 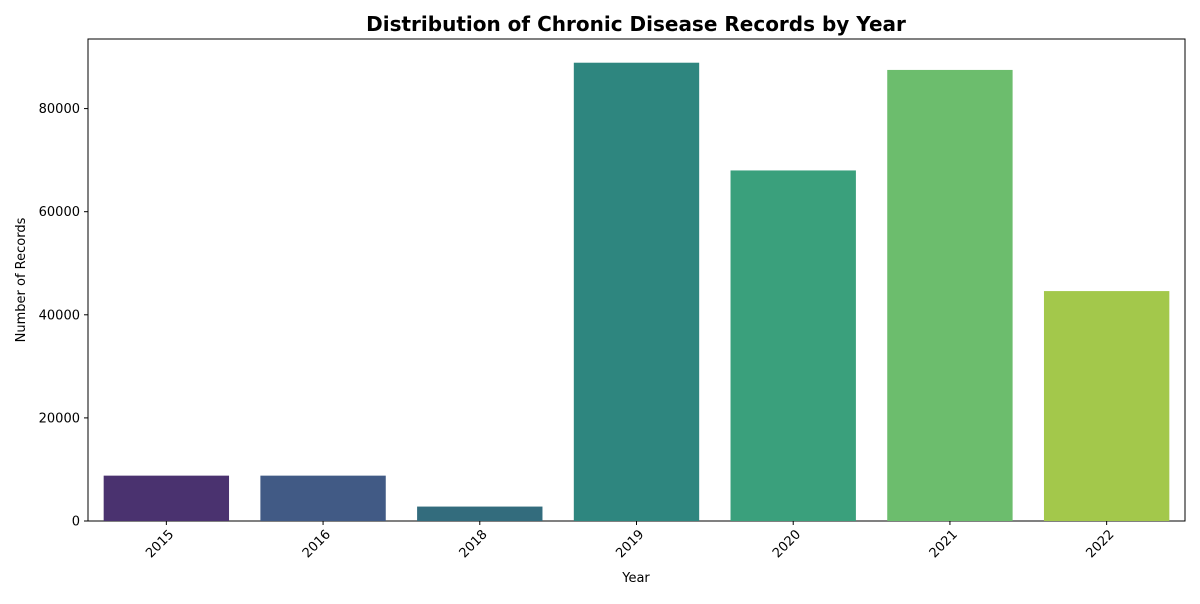 What do you see at coordinates (1106, 406) in the screenshot?
I see `bar-2022` at bounding box center [1106, 406].